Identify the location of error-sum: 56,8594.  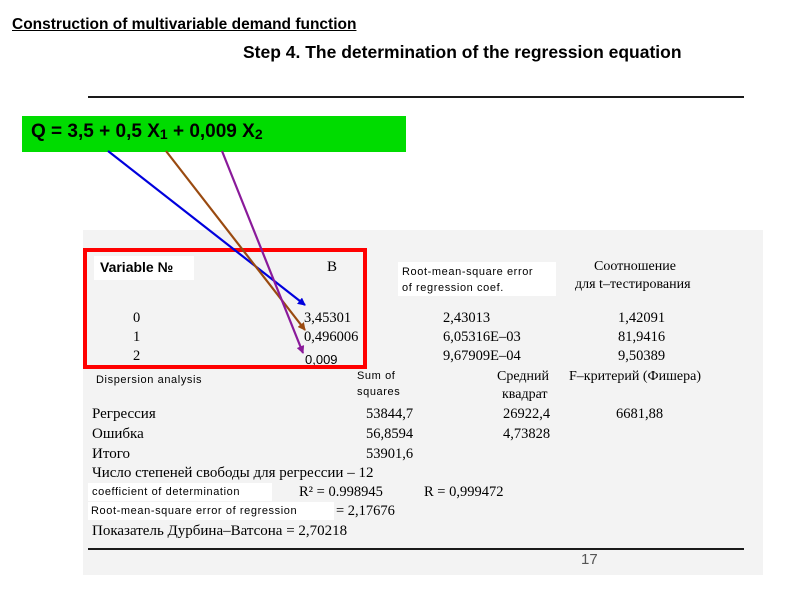
(390, 434).